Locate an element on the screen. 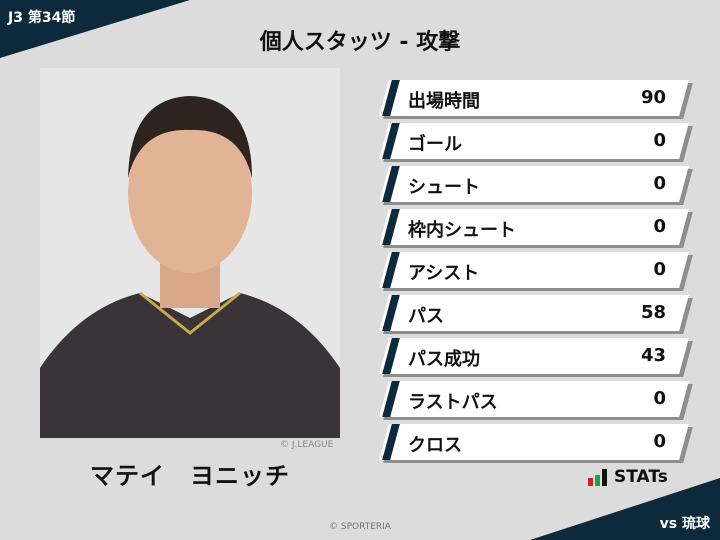 Image resolution: width=720 pixels, height=540 pixels. photo-credit: © J.LEAGUE is located at coordinates (307, 445).